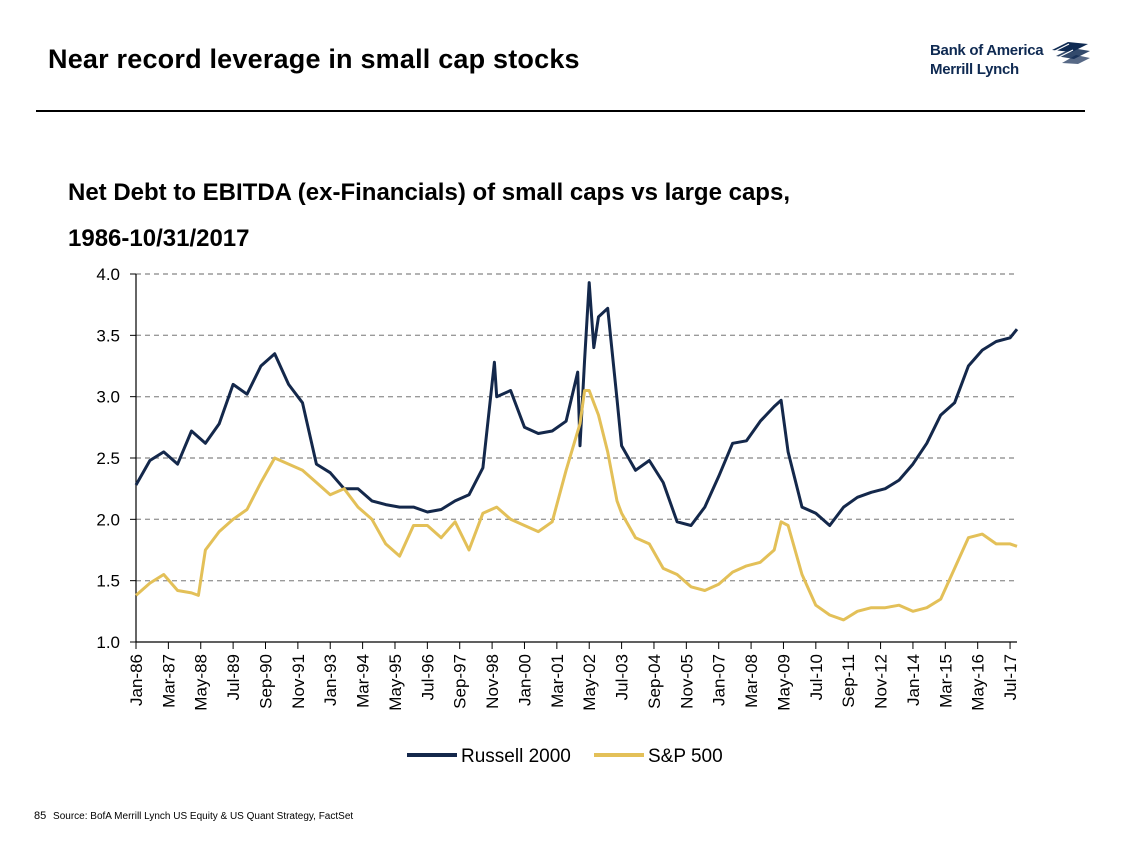 Image resolution: width=1121 pixels, height=846 pixels. I want to click on x-tick-label: Sep-11, so click(848, 681).